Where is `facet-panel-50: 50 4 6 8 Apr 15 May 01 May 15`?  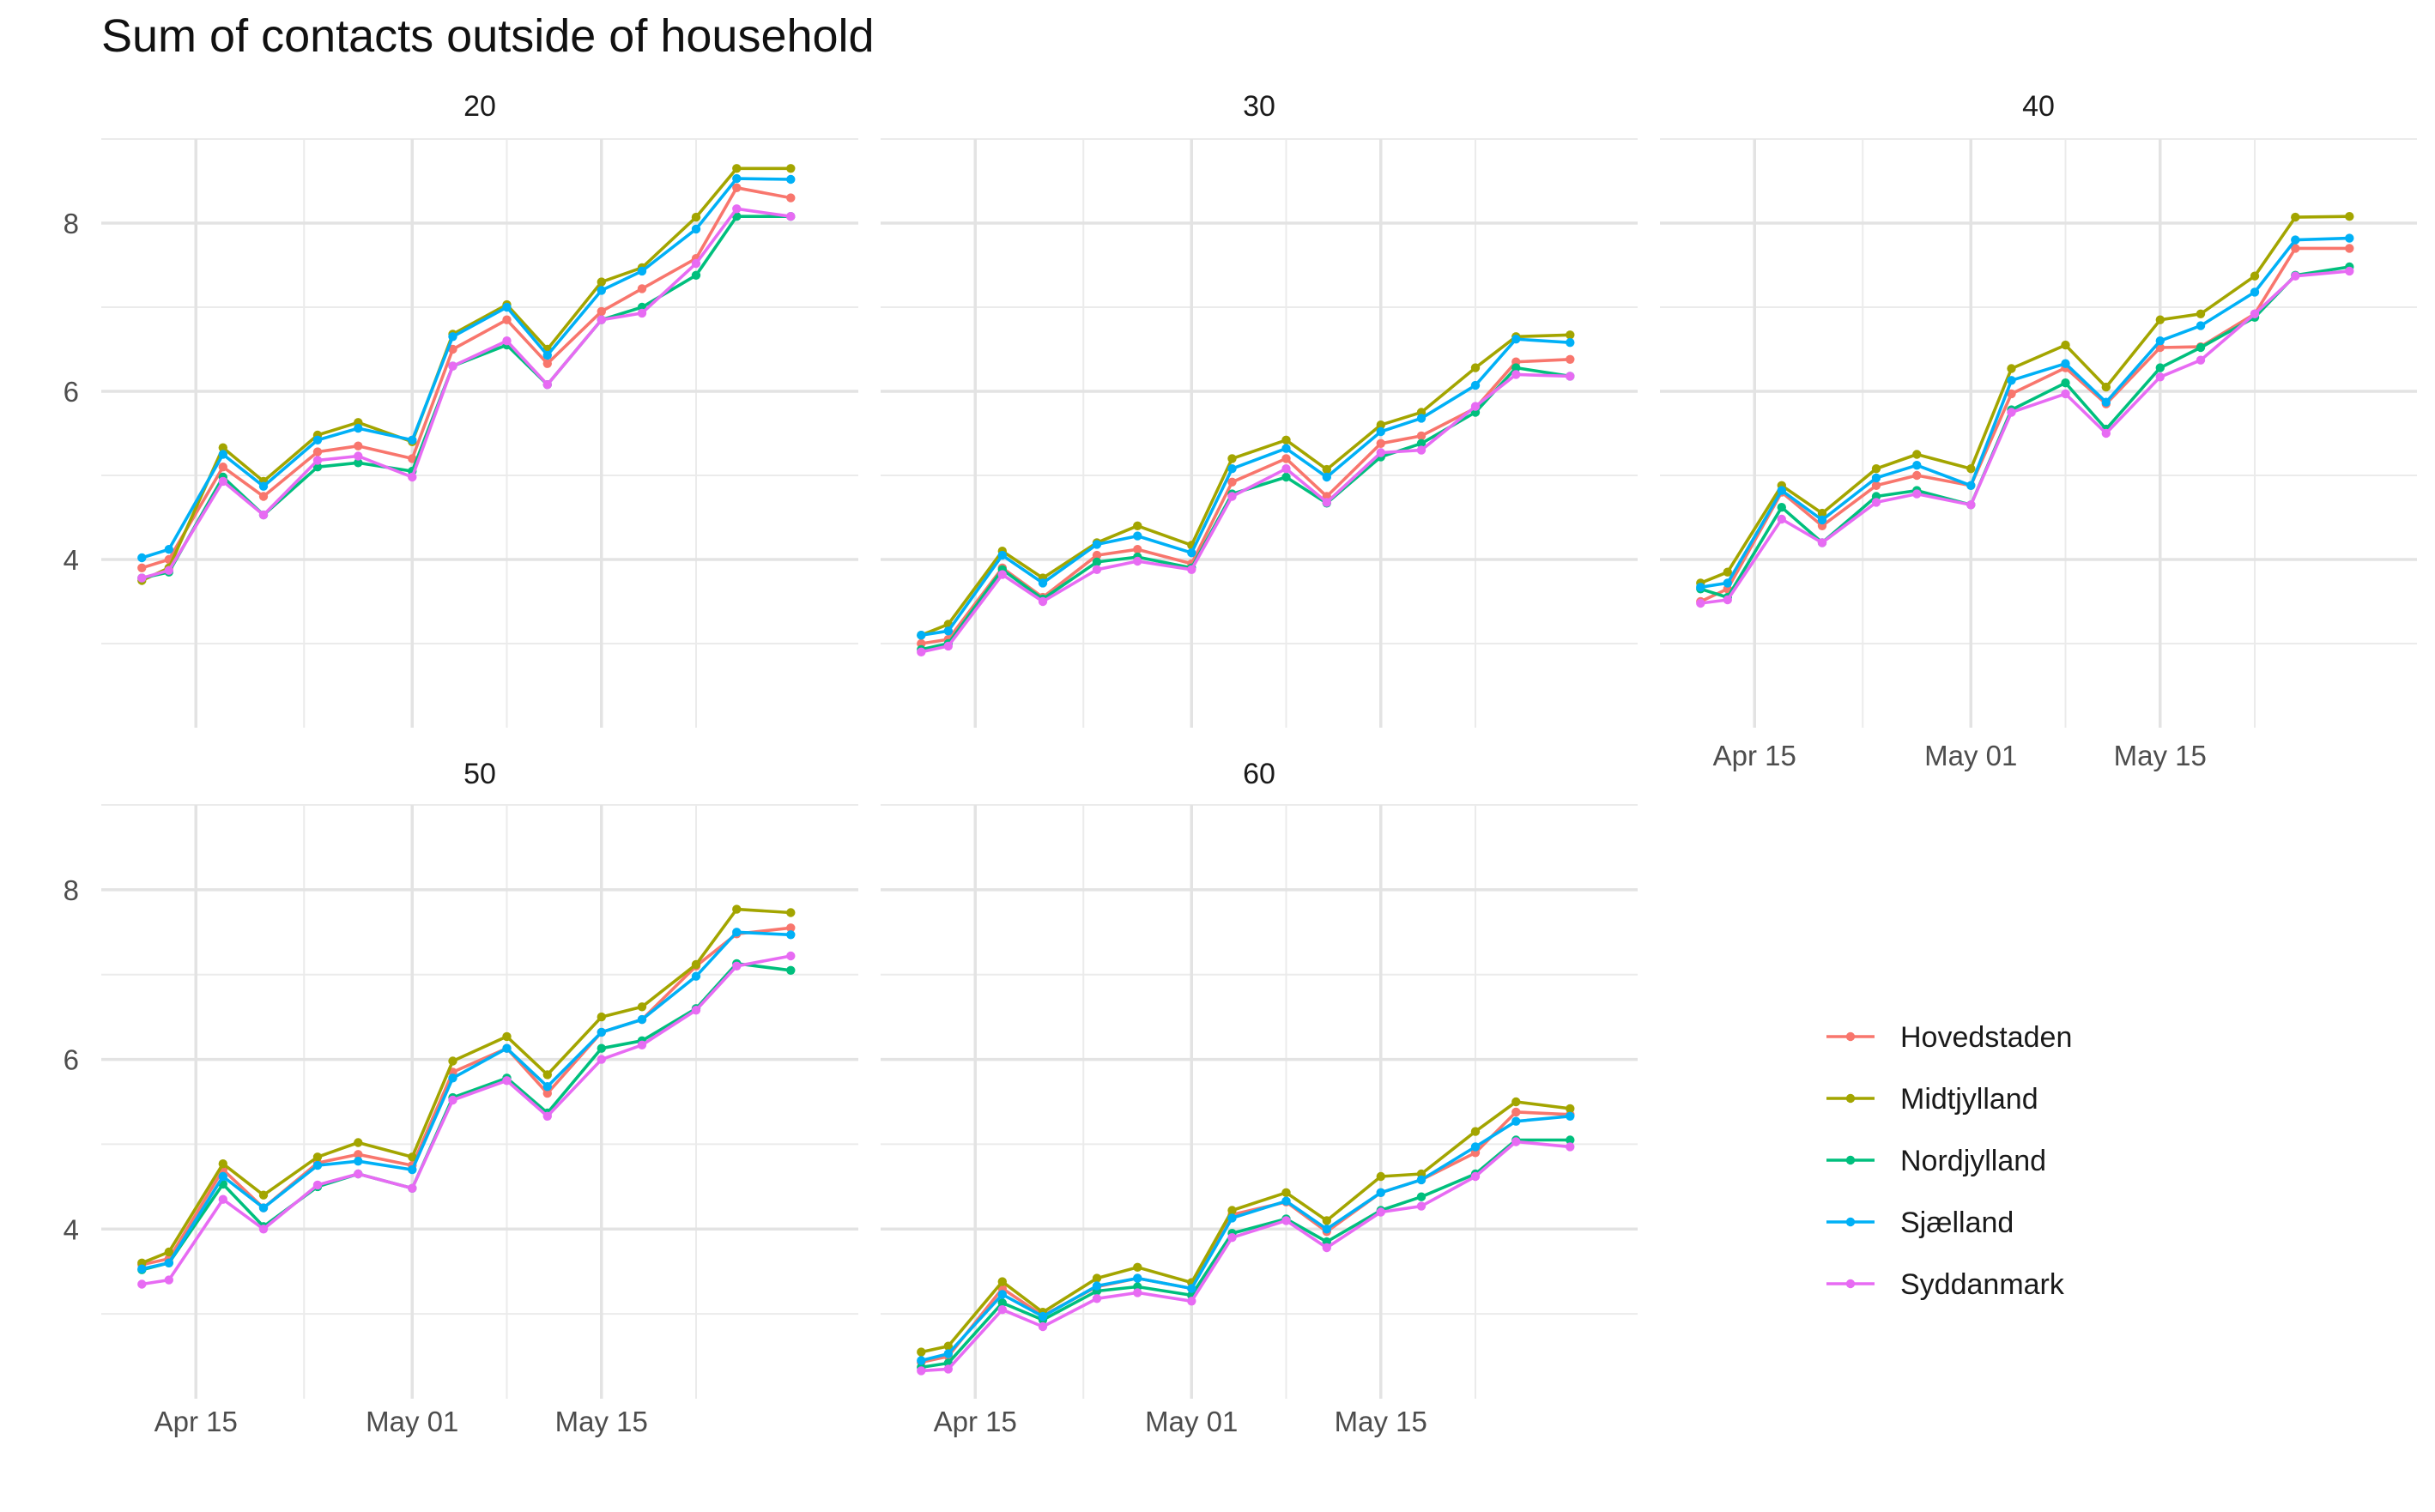
facet-panel-50: 50 4 6 8 Apr 15 May 01 May 15 is located at coordinates (461, 1097).